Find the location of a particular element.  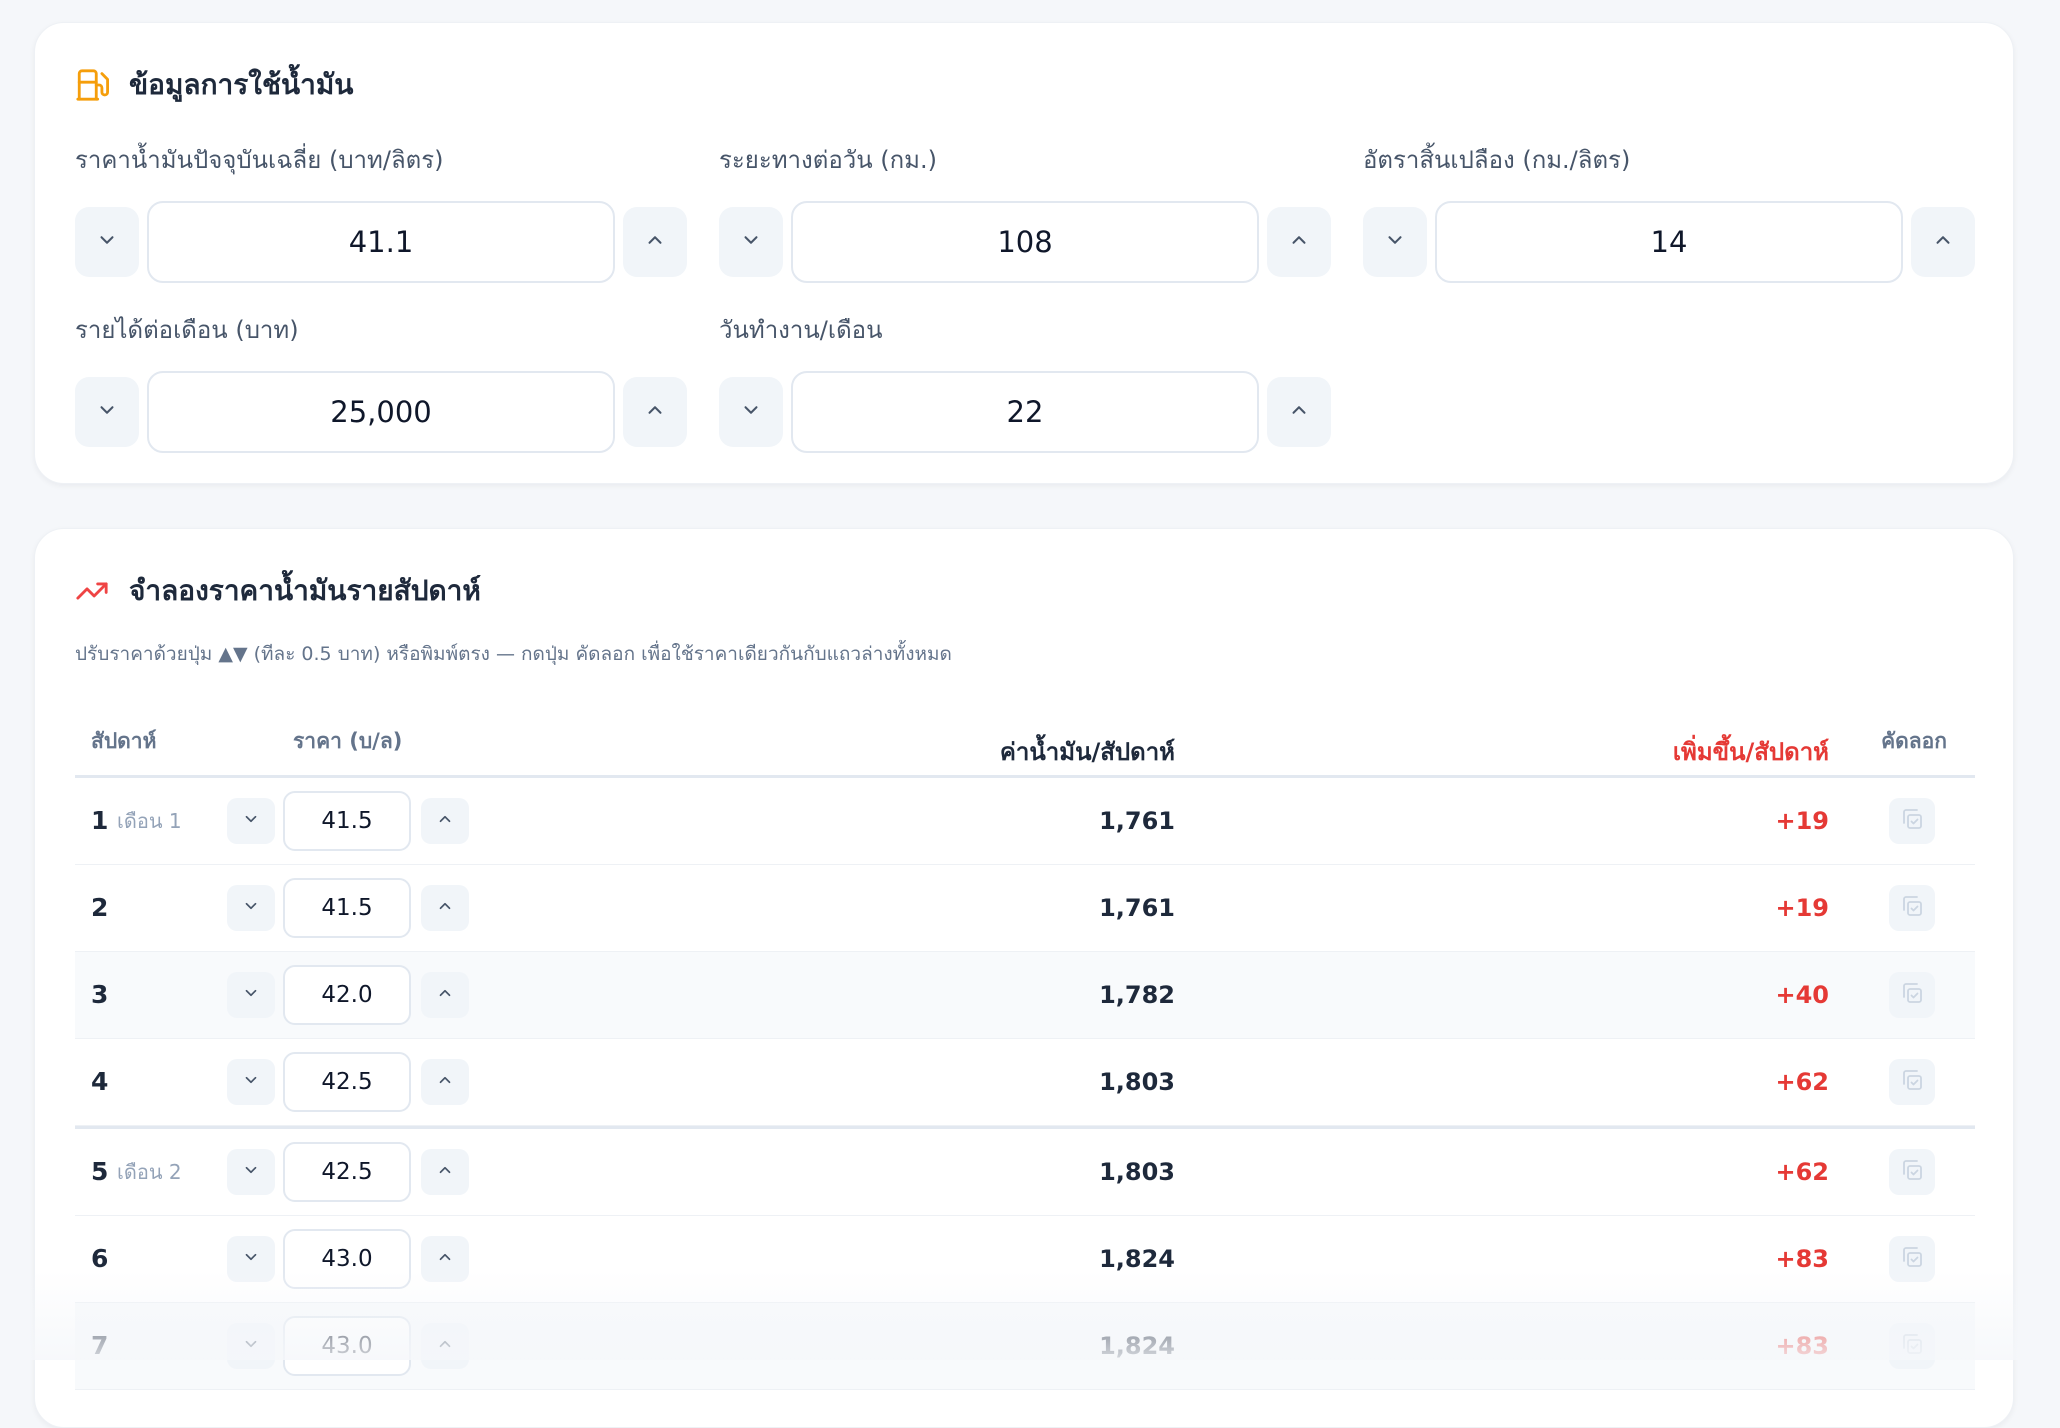

weekly-cost: 1,803 is located at coordinates (1137, 1082).